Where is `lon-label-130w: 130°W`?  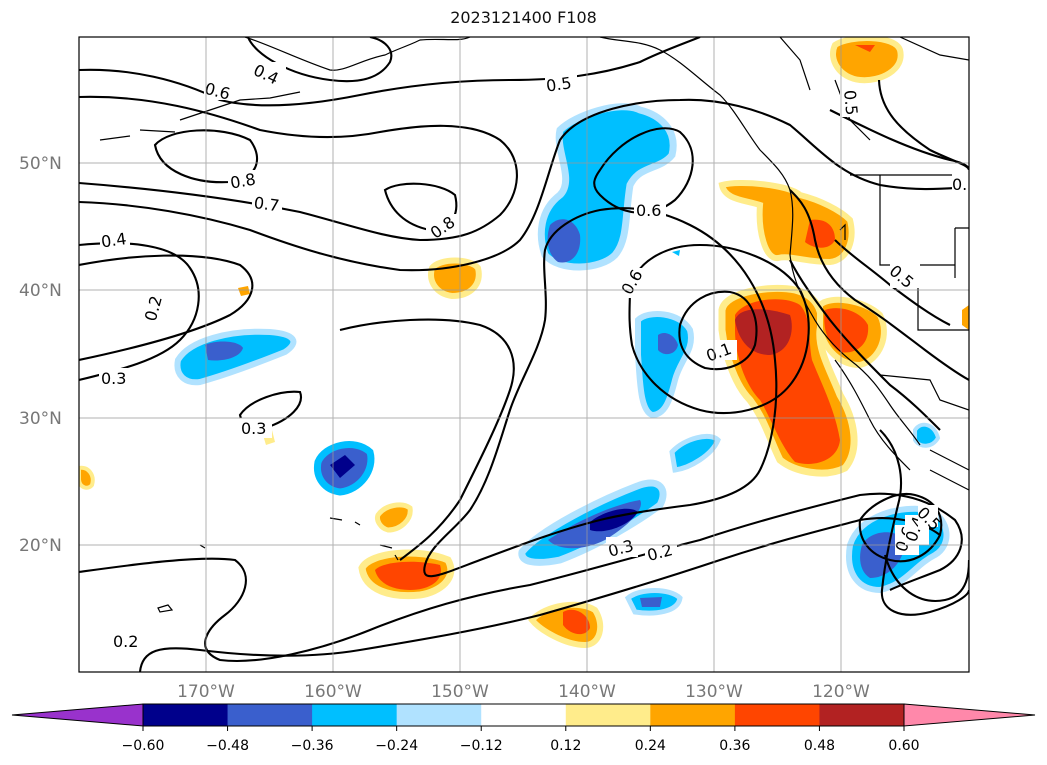
lon-label-130w: 130°W is located at coordinates (714, 692).